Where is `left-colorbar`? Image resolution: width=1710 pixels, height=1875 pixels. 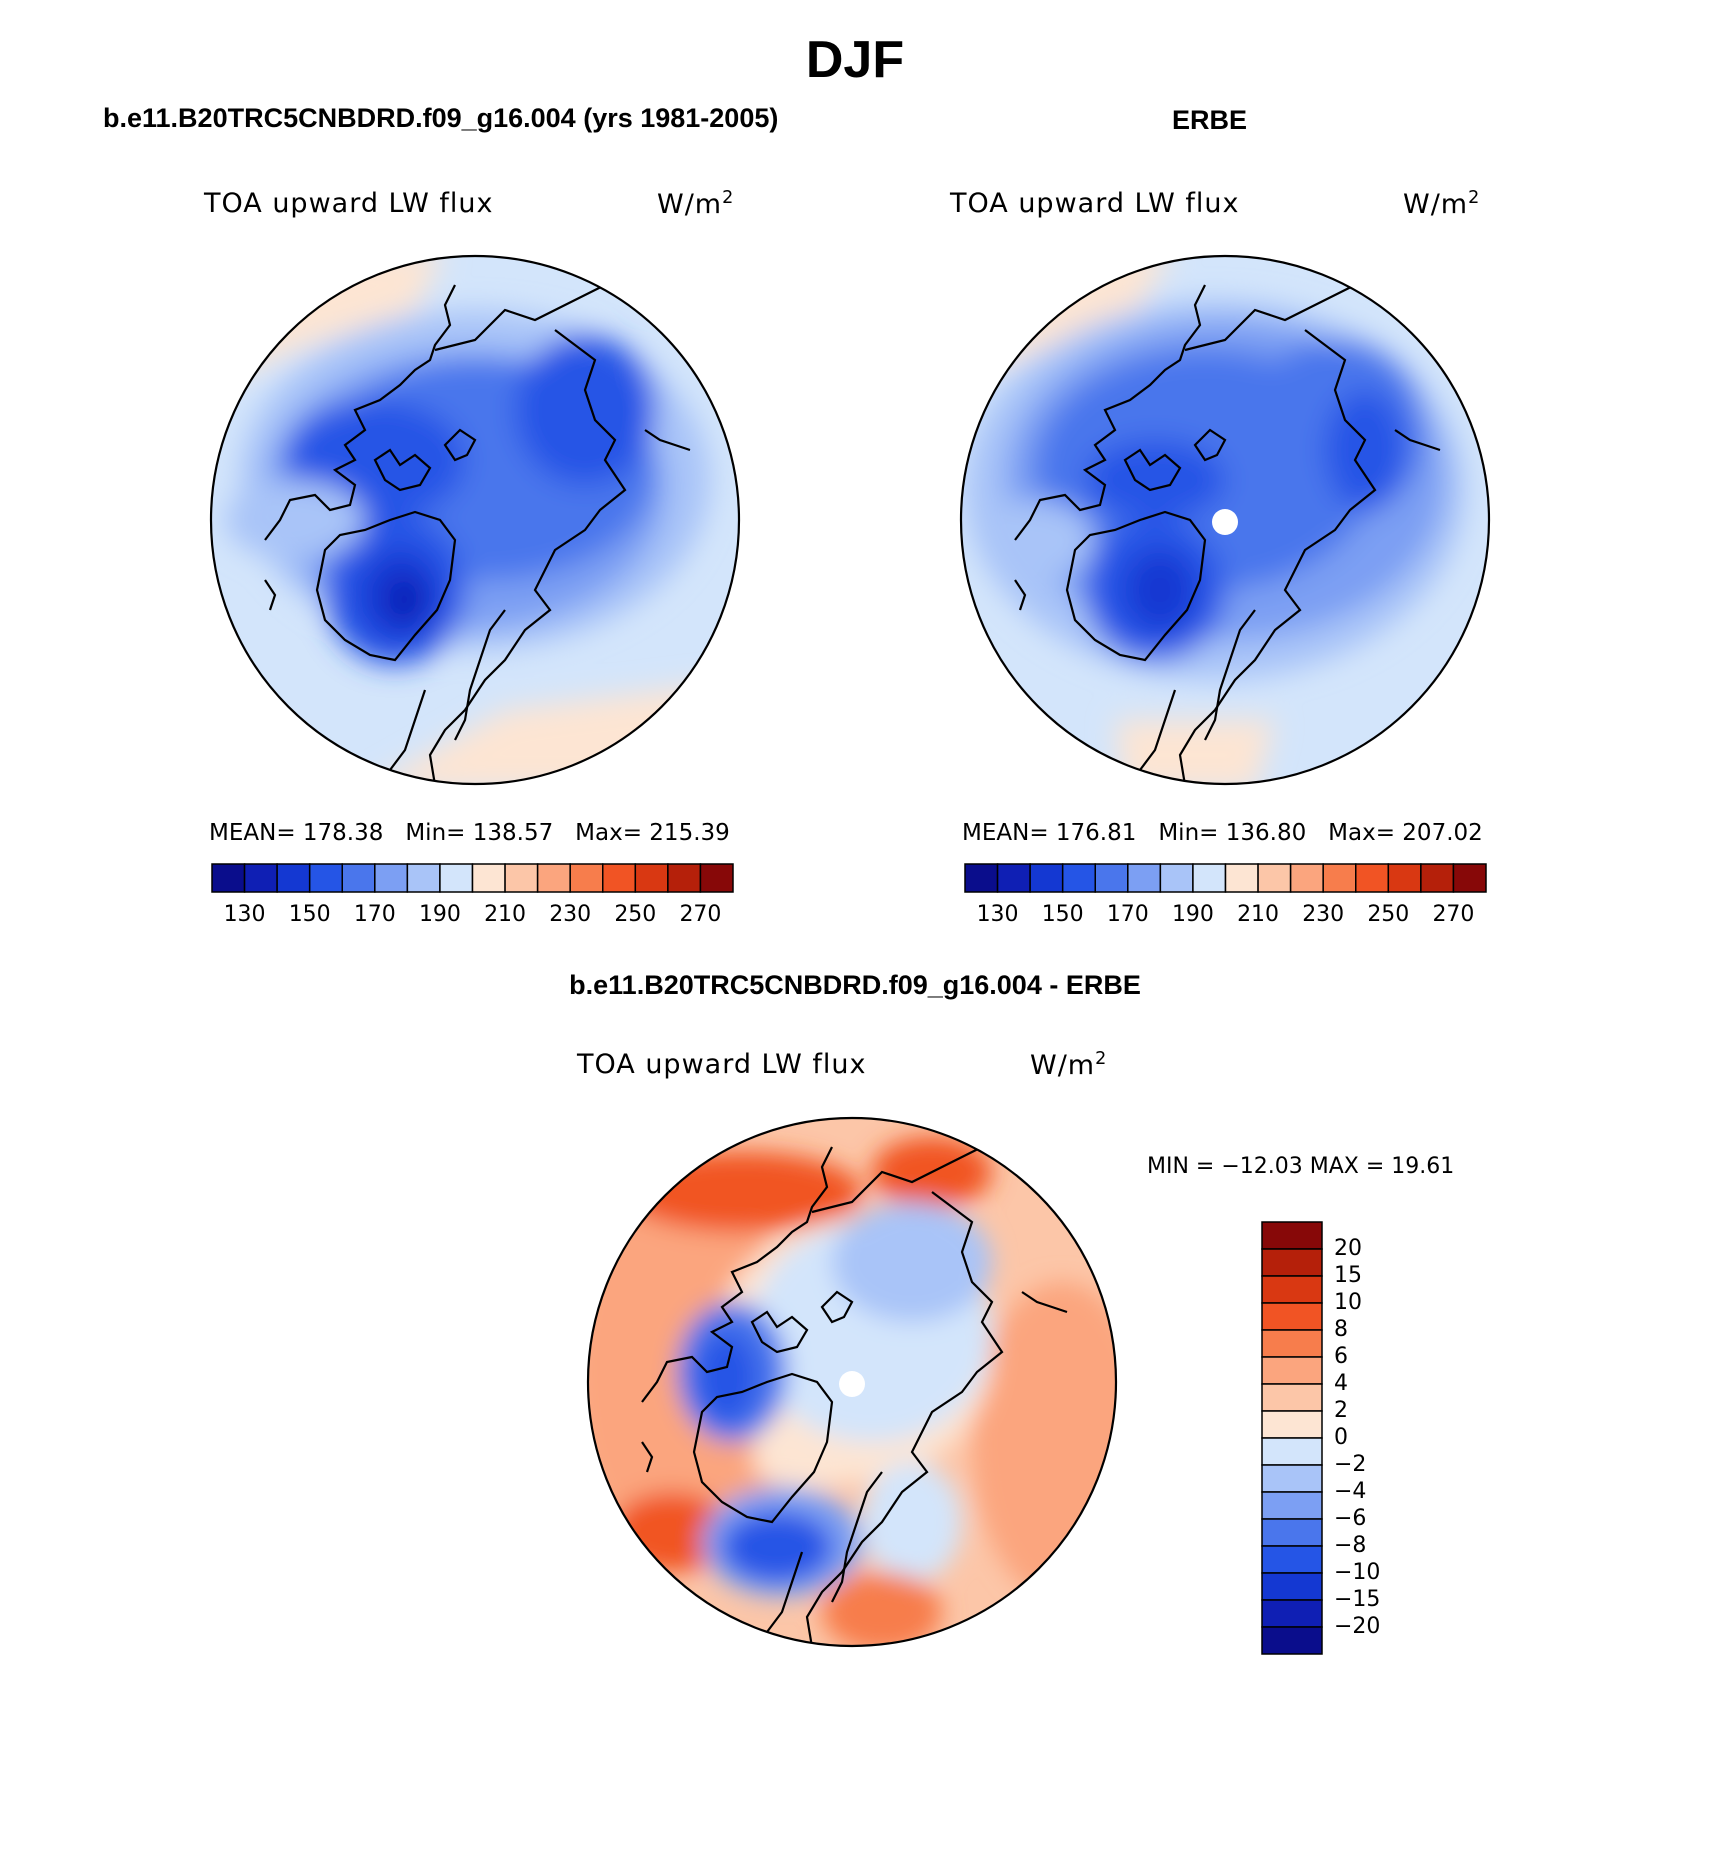
left-colorbar is located at coordinates (472, 878).